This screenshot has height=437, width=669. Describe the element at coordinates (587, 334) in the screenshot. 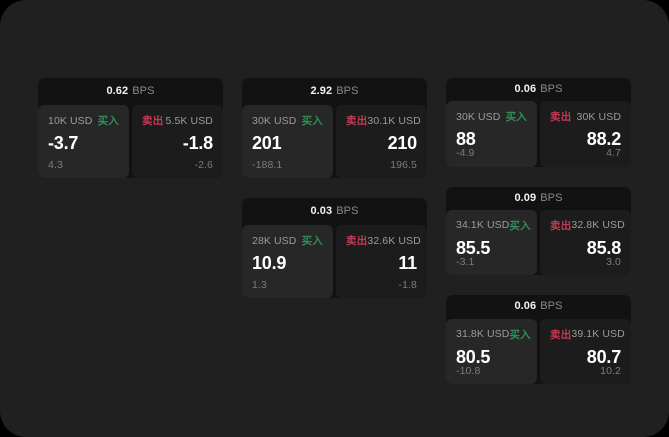

I see `sell-panel-top: 39.1K USD 卖出` at that location.